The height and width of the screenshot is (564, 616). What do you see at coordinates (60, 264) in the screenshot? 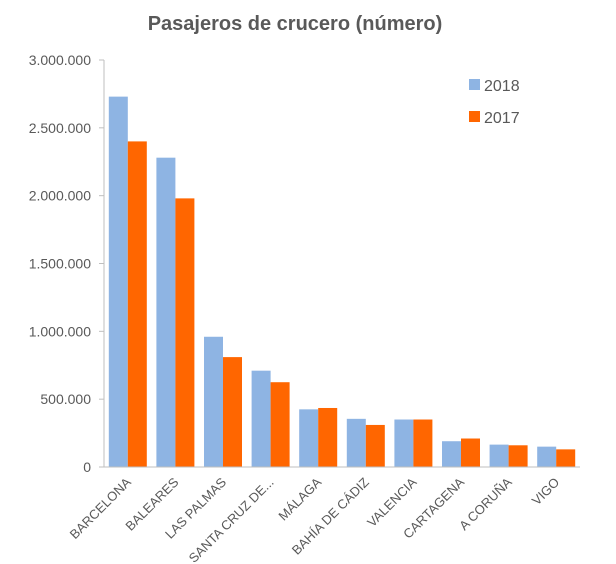
I see `y-tick-label: 1.500.000` at bounding box center [60, 264].